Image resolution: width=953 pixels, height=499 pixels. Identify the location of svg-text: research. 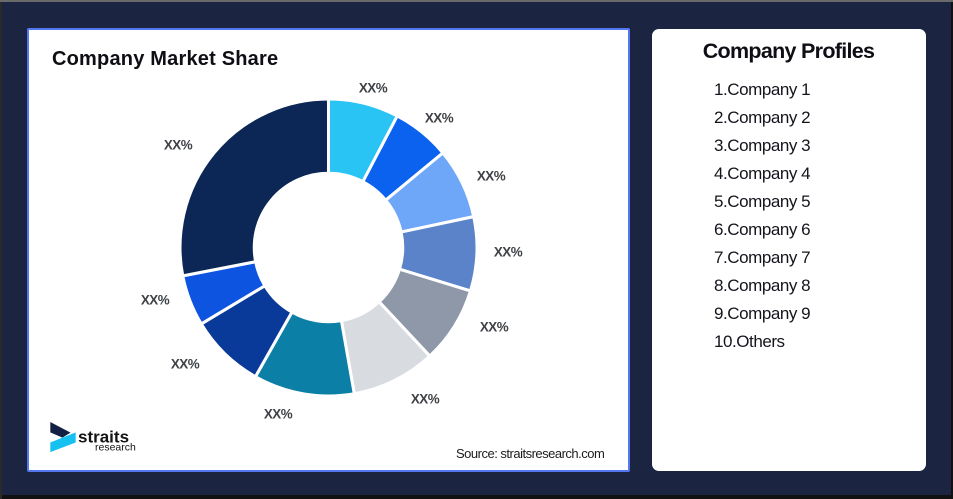
(115, 448).